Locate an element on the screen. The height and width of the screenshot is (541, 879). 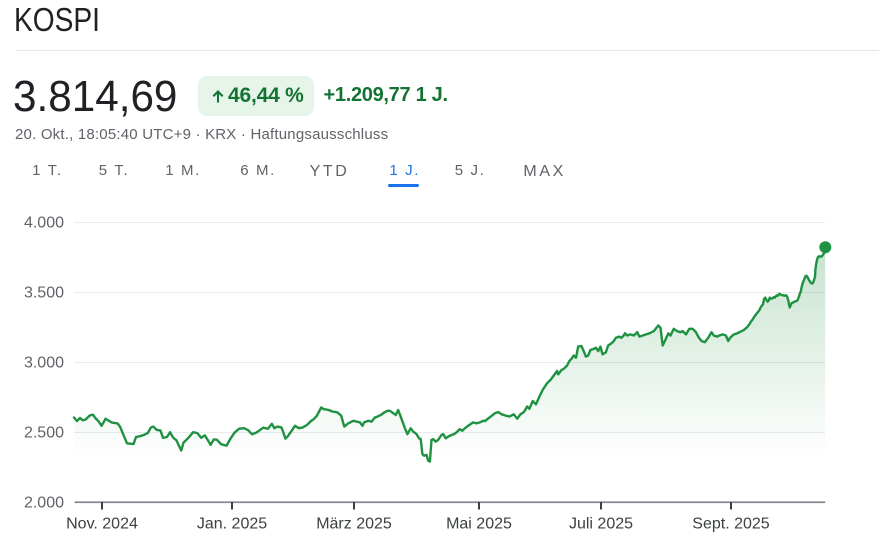
svg-text: 2.000 is located at coordinates (44, 503).